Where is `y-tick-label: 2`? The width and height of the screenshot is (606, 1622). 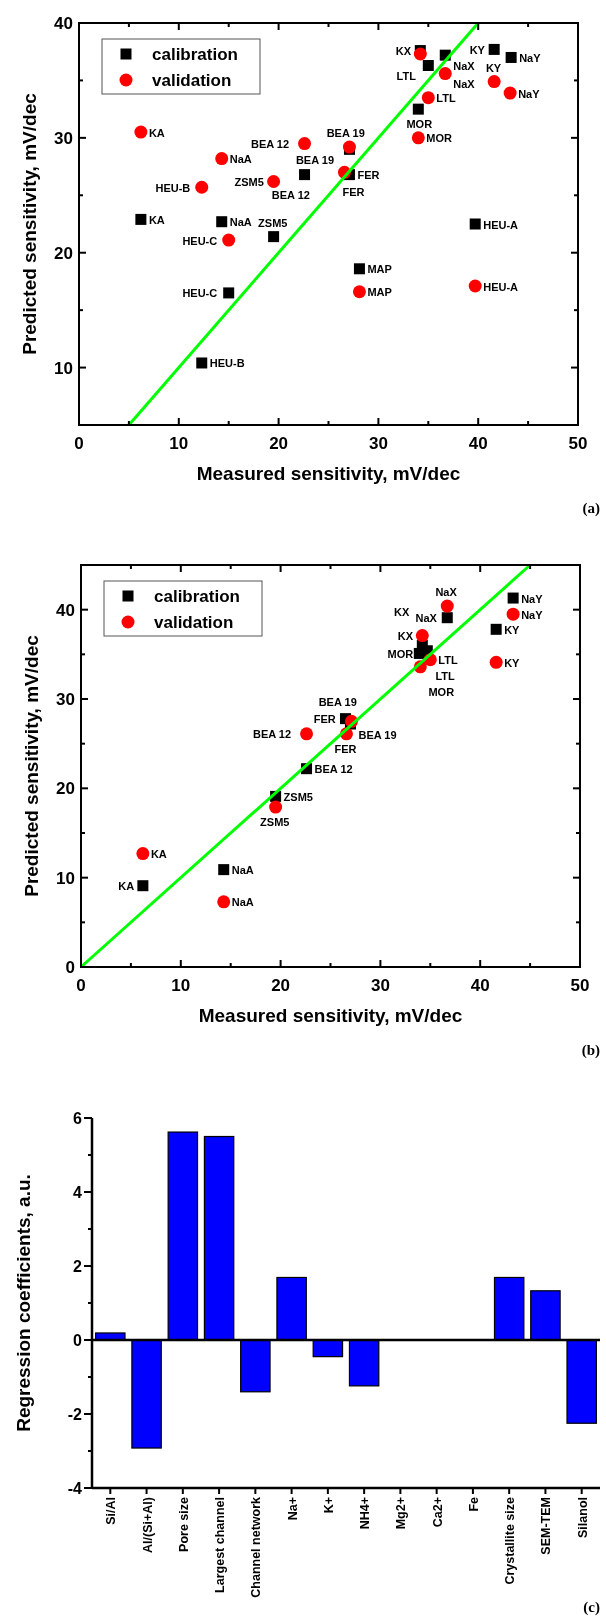
y-tick-label: 2 is located at coordinates (78, 1266).